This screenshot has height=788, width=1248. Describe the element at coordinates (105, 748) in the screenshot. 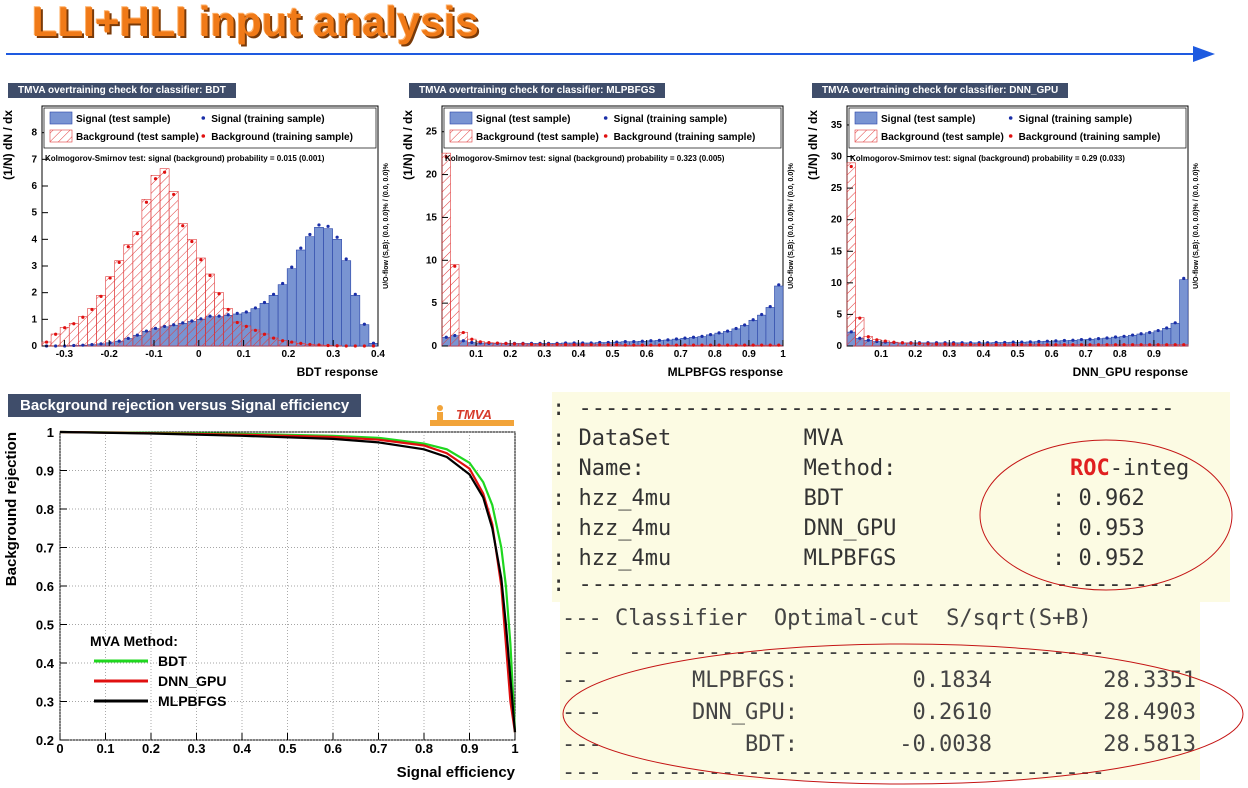

I see `x-tick-label: 0.1` at that location.